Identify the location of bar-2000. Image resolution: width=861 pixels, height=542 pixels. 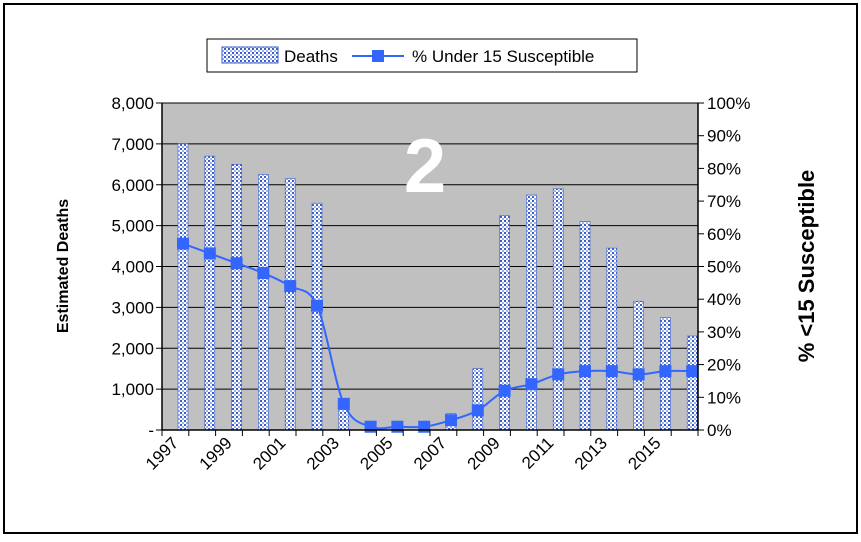
(263, 302).